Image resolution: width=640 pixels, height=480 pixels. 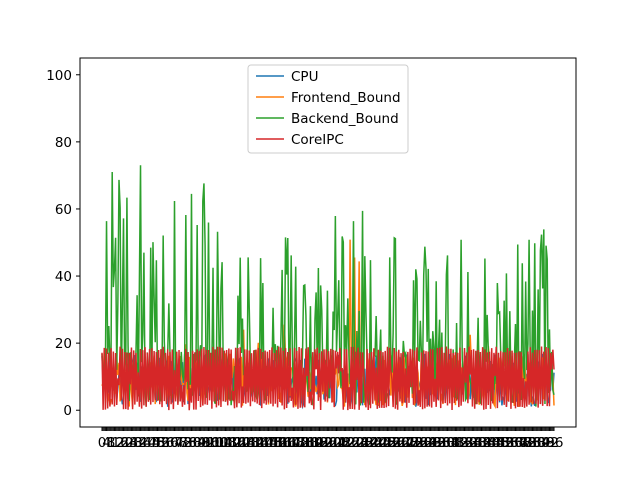 What do you see at coordinates (469, 443) in the screenshot?
I see `x-tick-label: 324` at bounding box center [469, 443].